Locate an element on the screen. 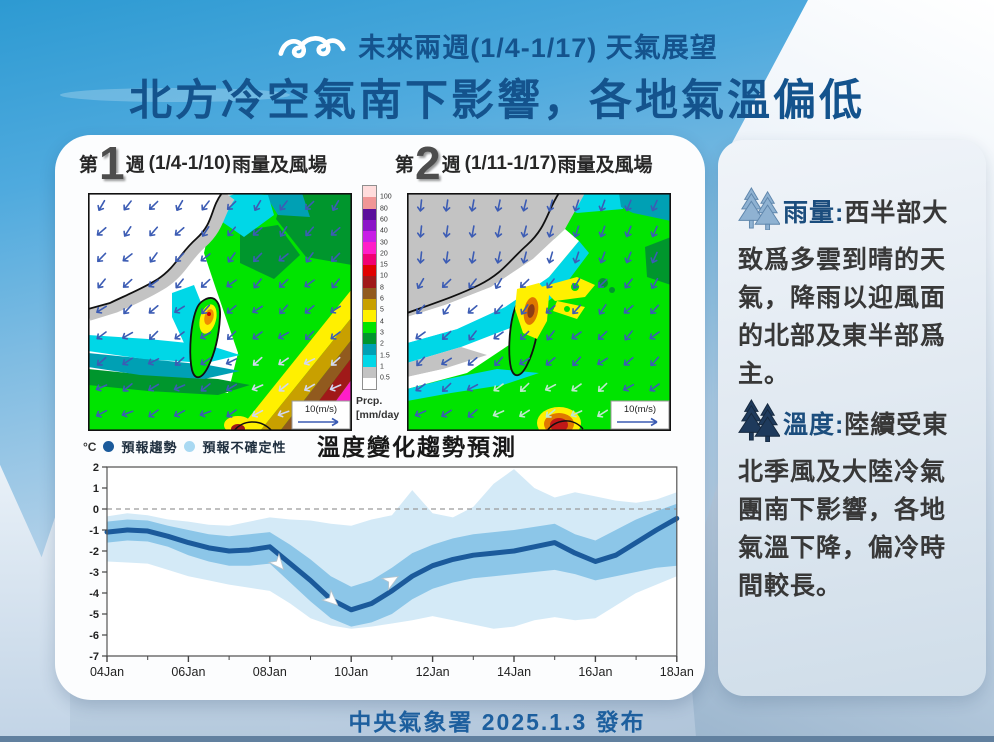  week1-precip-wind-map: 10(m/s) is located at coordinates (220, 312).